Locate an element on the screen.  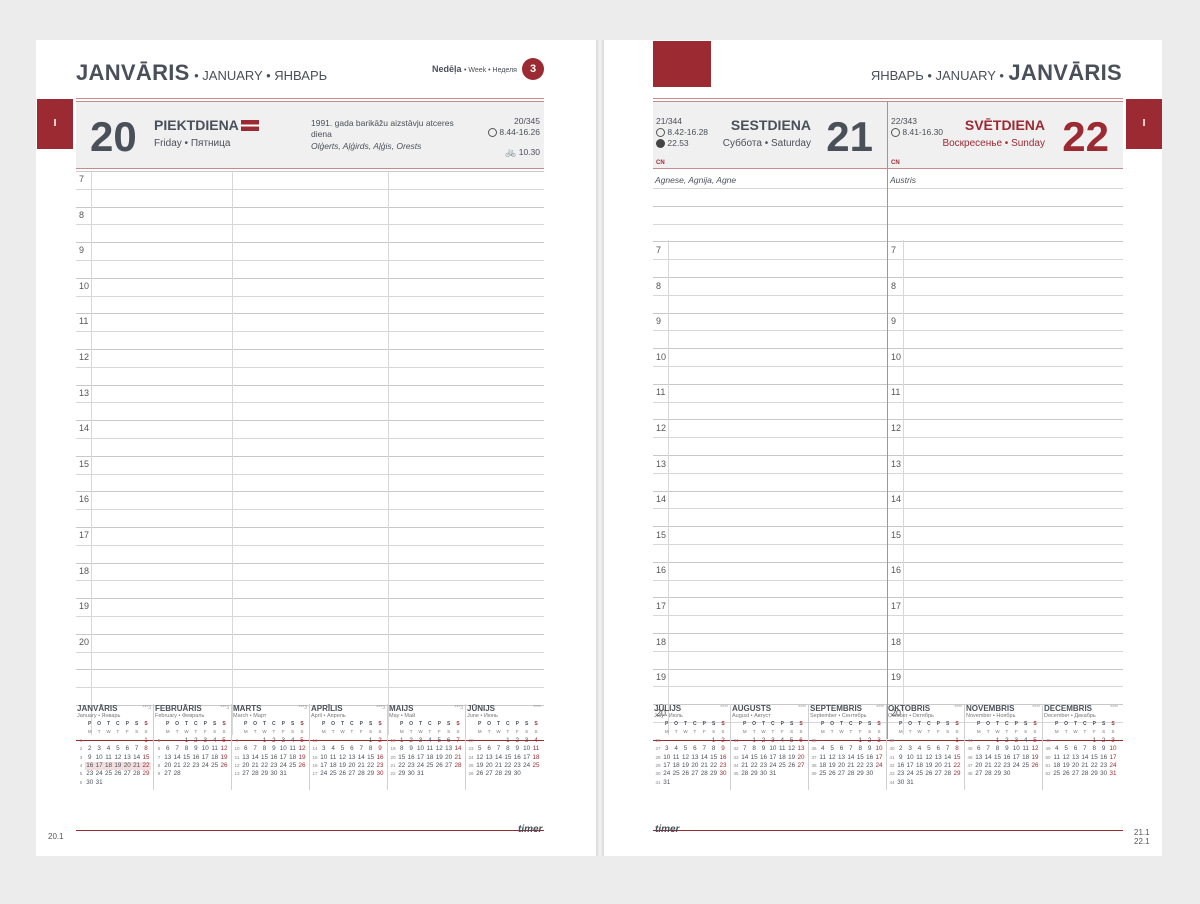
calendar-day: 23 is located at coordinates (90, 774).